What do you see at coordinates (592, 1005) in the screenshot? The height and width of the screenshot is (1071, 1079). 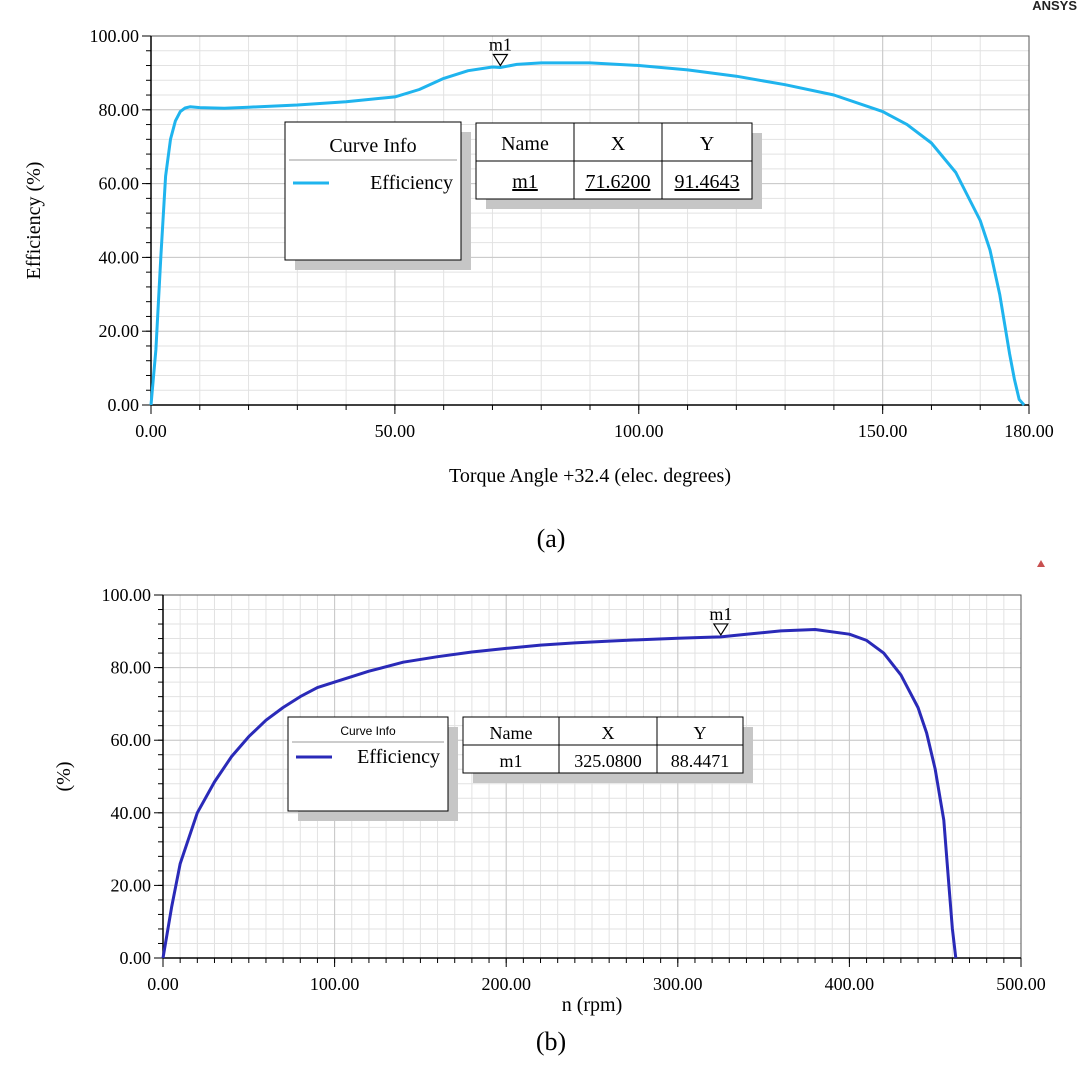 I see `x-axis-label: n (rpm)` at bounding box center [592, 1005].